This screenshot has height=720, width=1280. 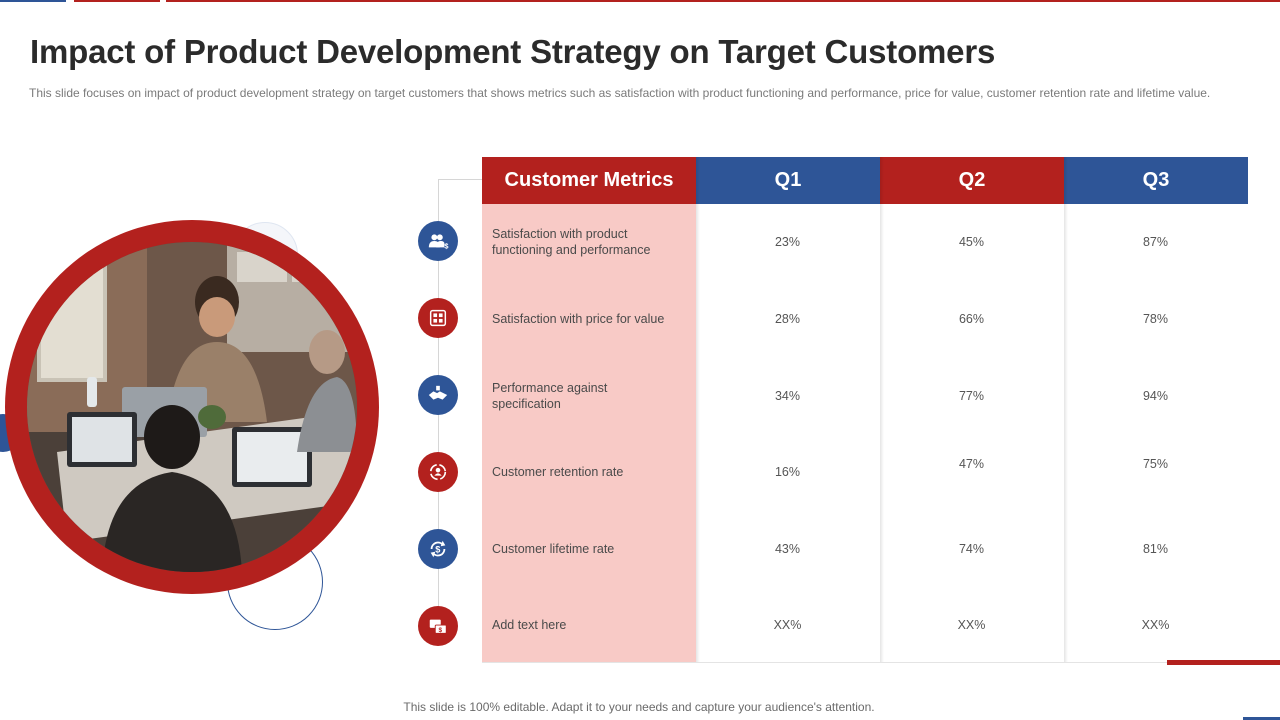 What do you see at coordinates (1223, 662) in the screenshot?
I see `bottom-red-accent` at bounding box center [1223, 662].